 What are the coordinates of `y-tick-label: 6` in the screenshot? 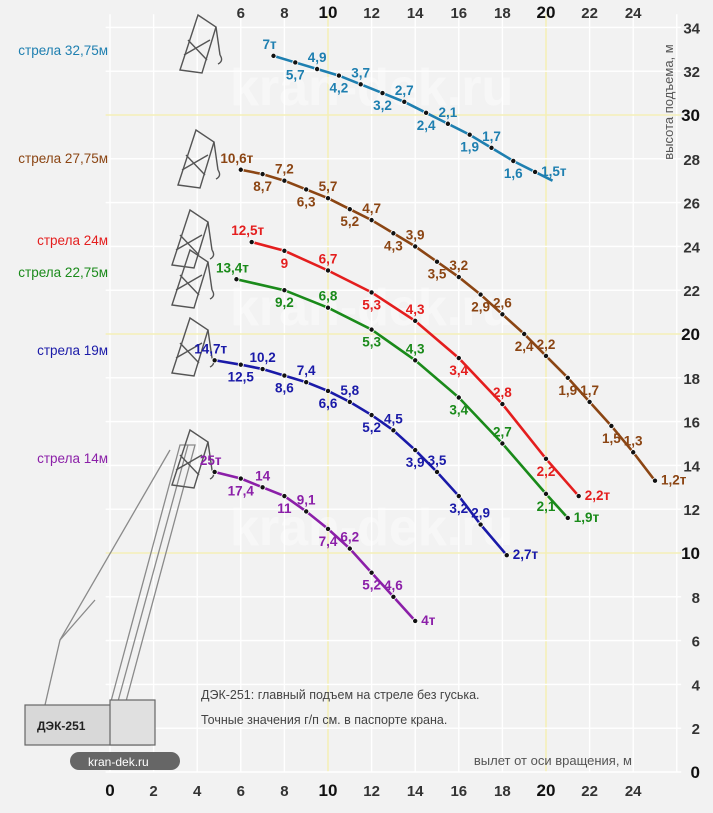 It's located at (696, 642).